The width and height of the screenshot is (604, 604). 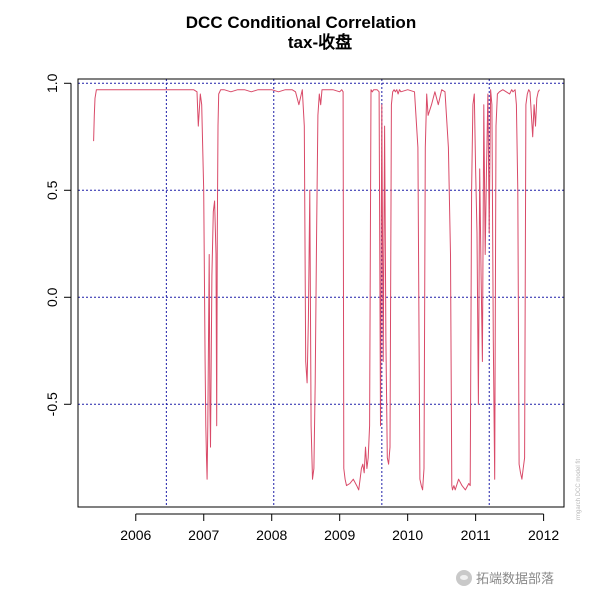 I want to click on y-tick-label: 0.0, so click(x=52, y=297).